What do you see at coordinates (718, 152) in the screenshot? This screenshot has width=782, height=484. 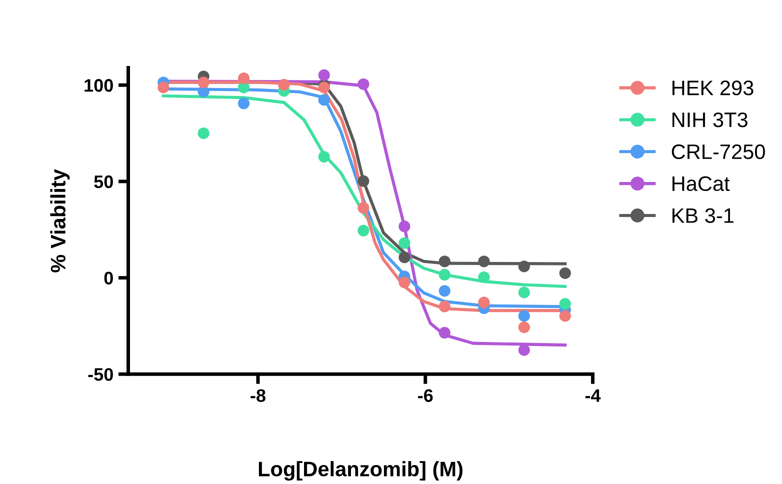 I see `legend-label: CRL-7250` at bounding box center [718, 152].